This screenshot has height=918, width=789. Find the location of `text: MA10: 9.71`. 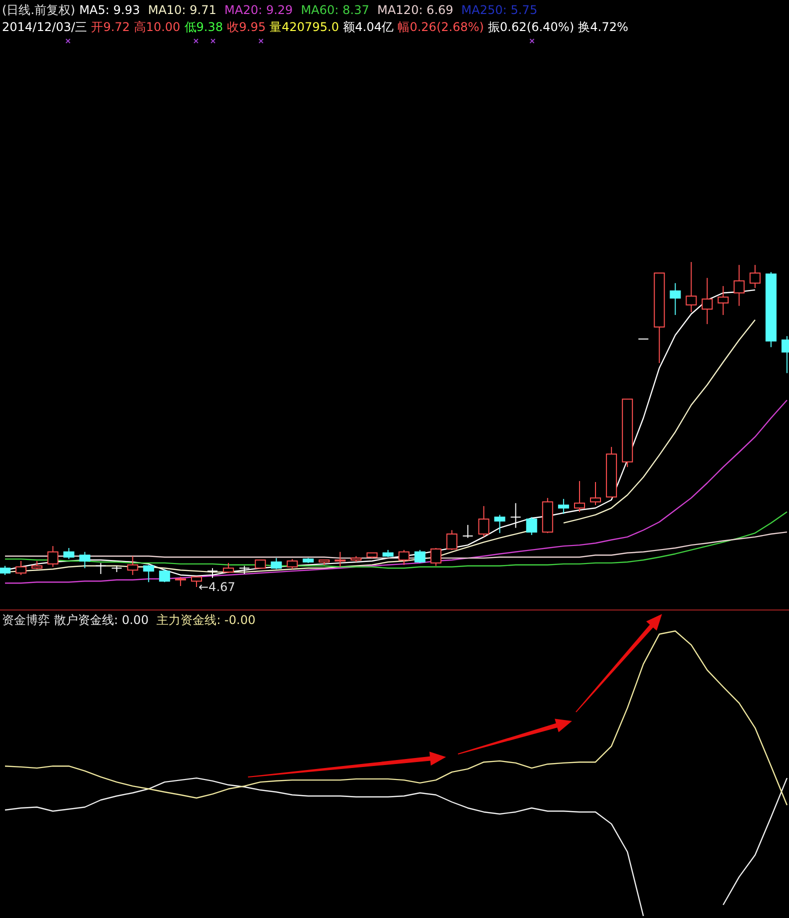

text: MA10: 9.71 is located at coordinates (182, 10).